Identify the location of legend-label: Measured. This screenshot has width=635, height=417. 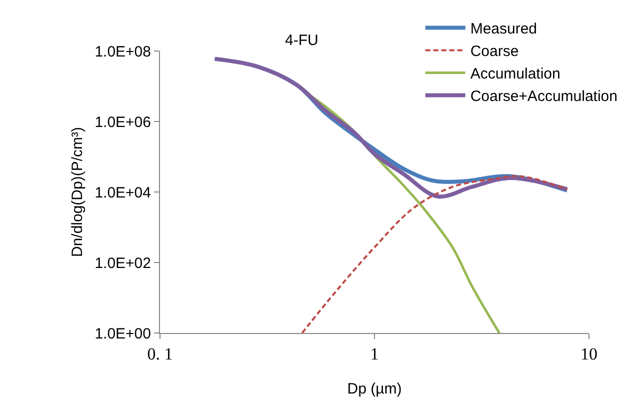
(504, 29).